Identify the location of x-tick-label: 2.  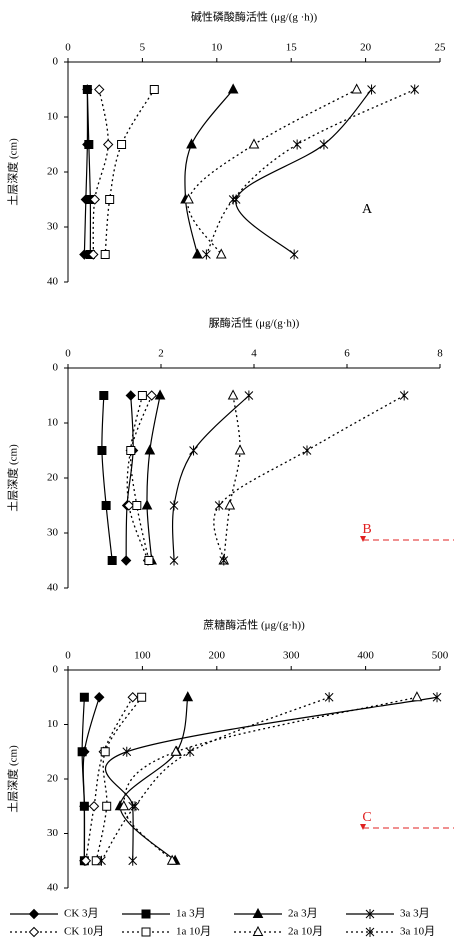
(161, 354).